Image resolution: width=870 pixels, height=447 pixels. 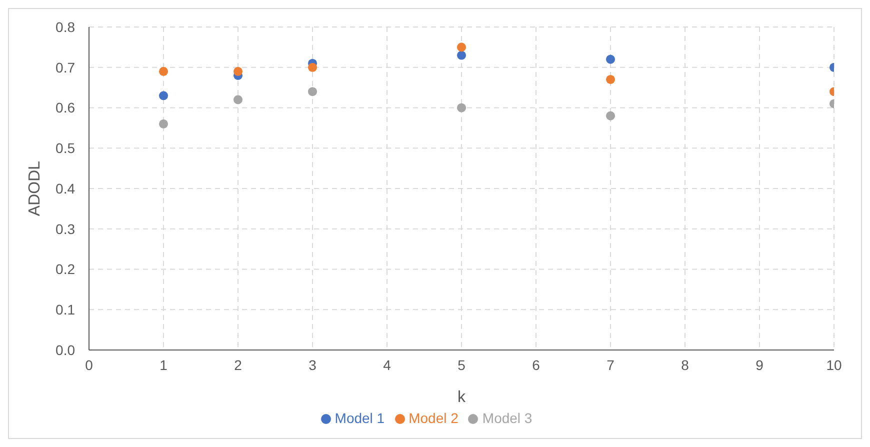 What do you see at coordinates (834, 365) in the screenshot?
I see `x-tick-label: 10` at bounding box center [834, 365].